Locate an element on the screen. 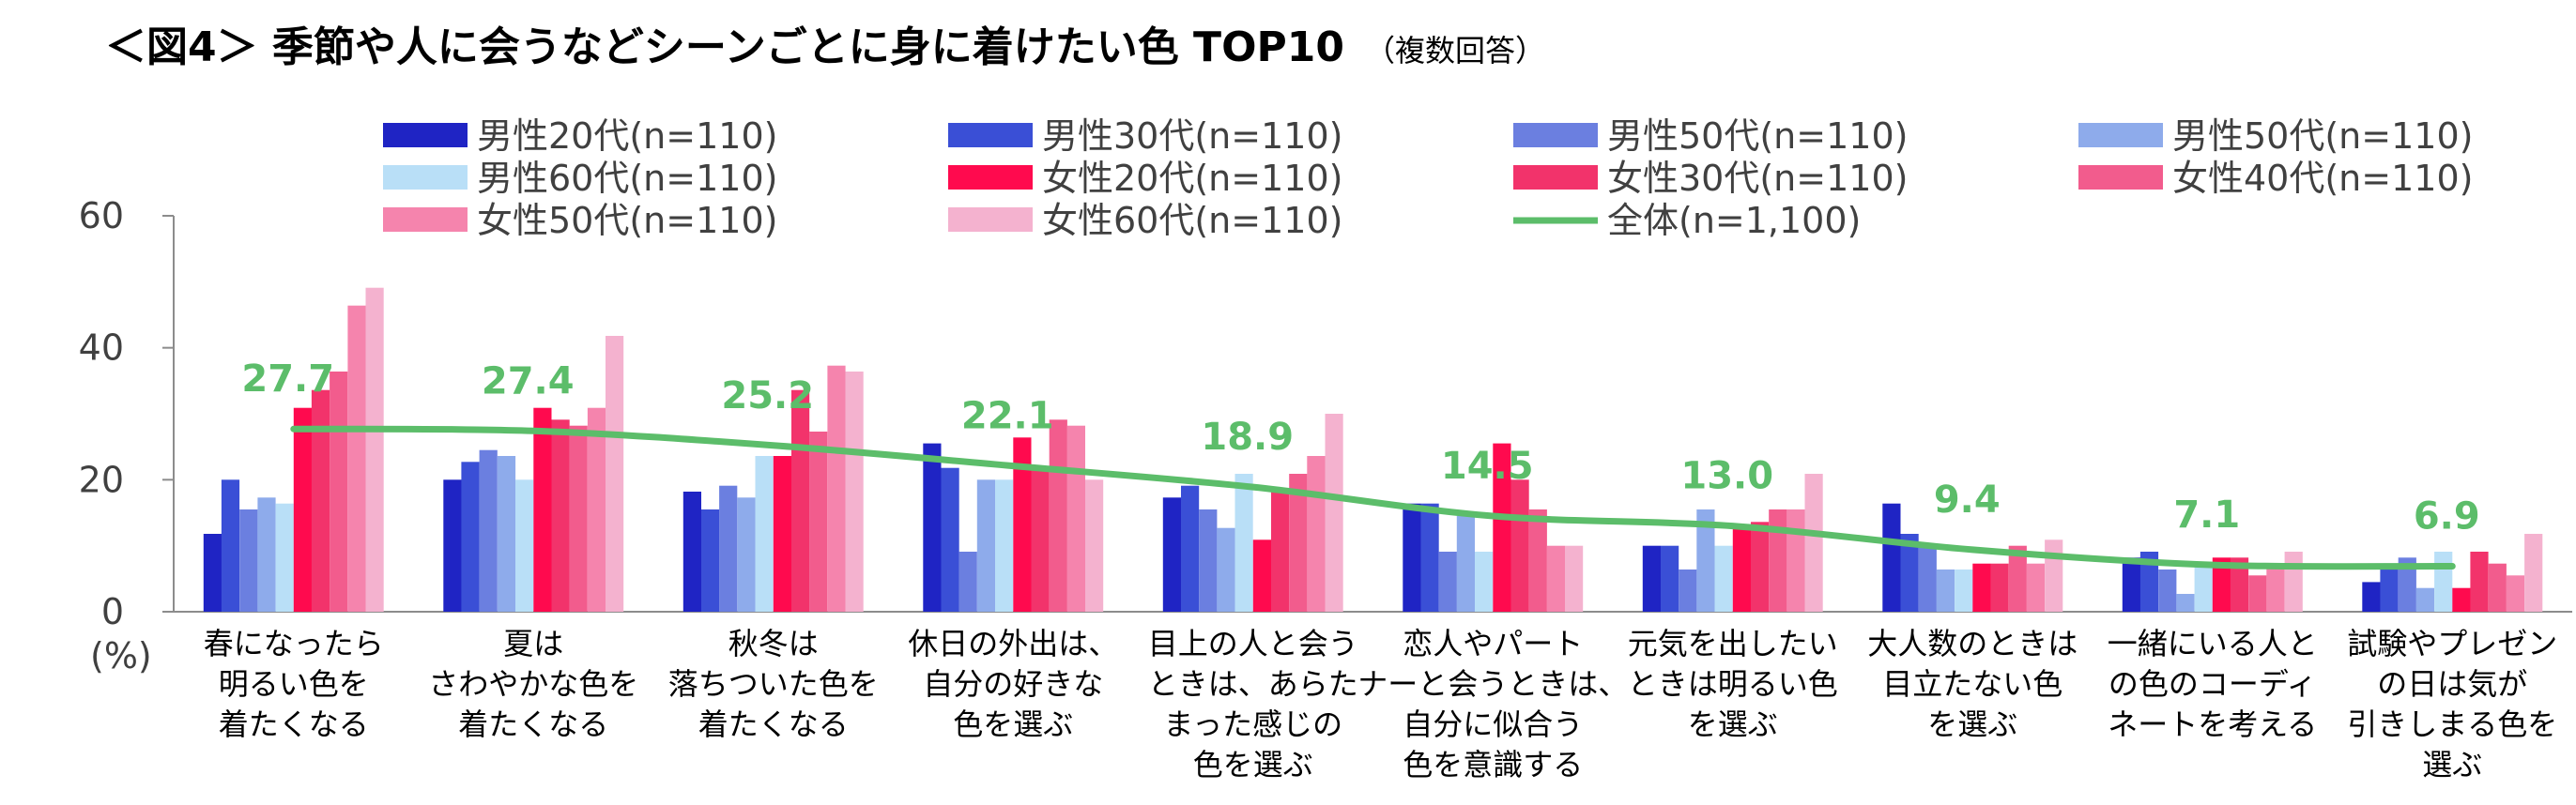  category-label-line: 元気を出したい is located at coordinates (1733, 643).